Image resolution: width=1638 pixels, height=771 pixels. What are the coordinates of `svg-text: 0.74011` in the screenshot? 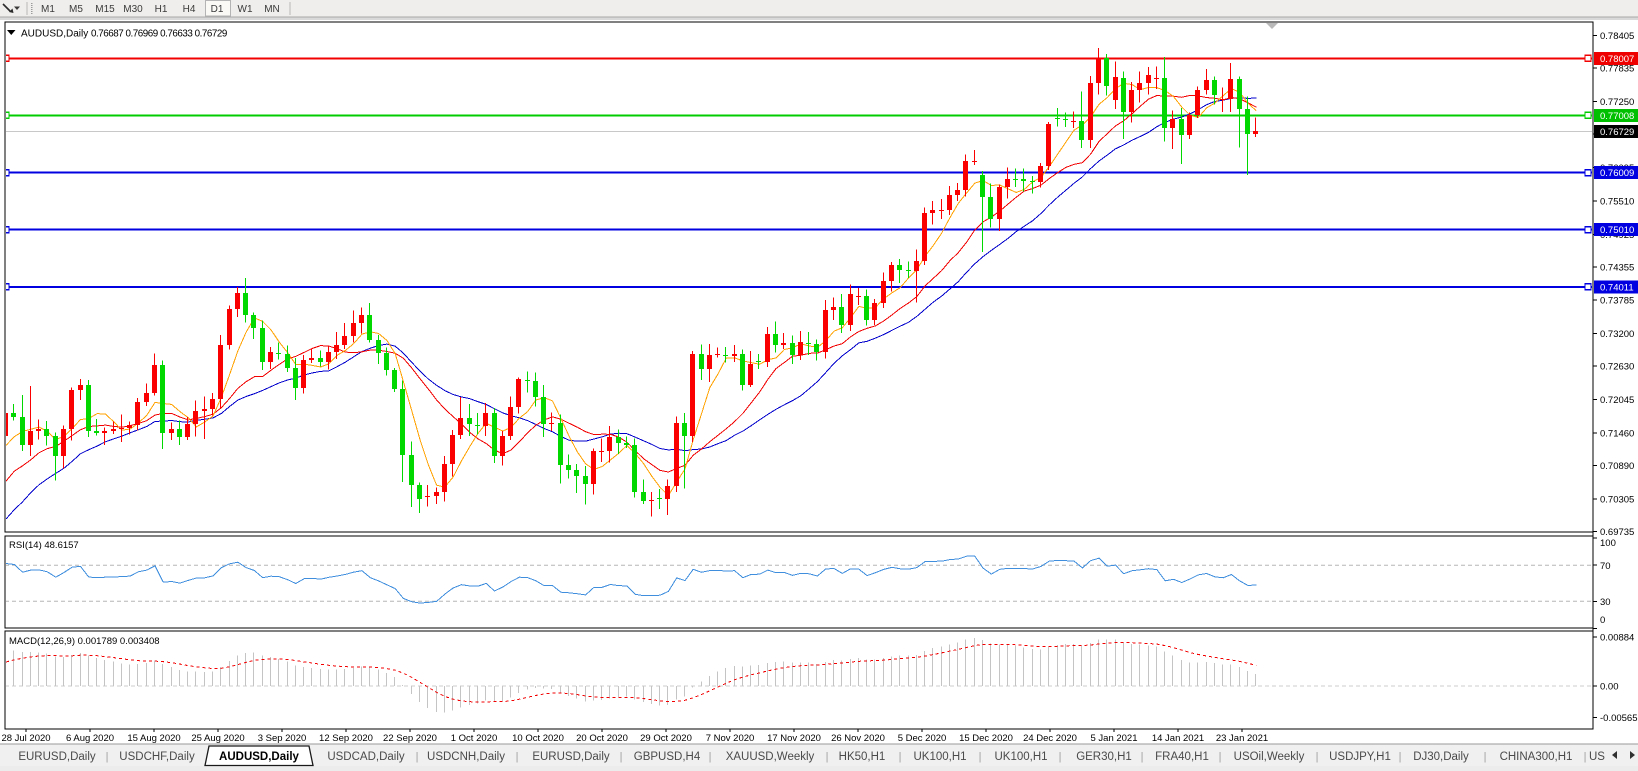 It's located at (1617, 287).